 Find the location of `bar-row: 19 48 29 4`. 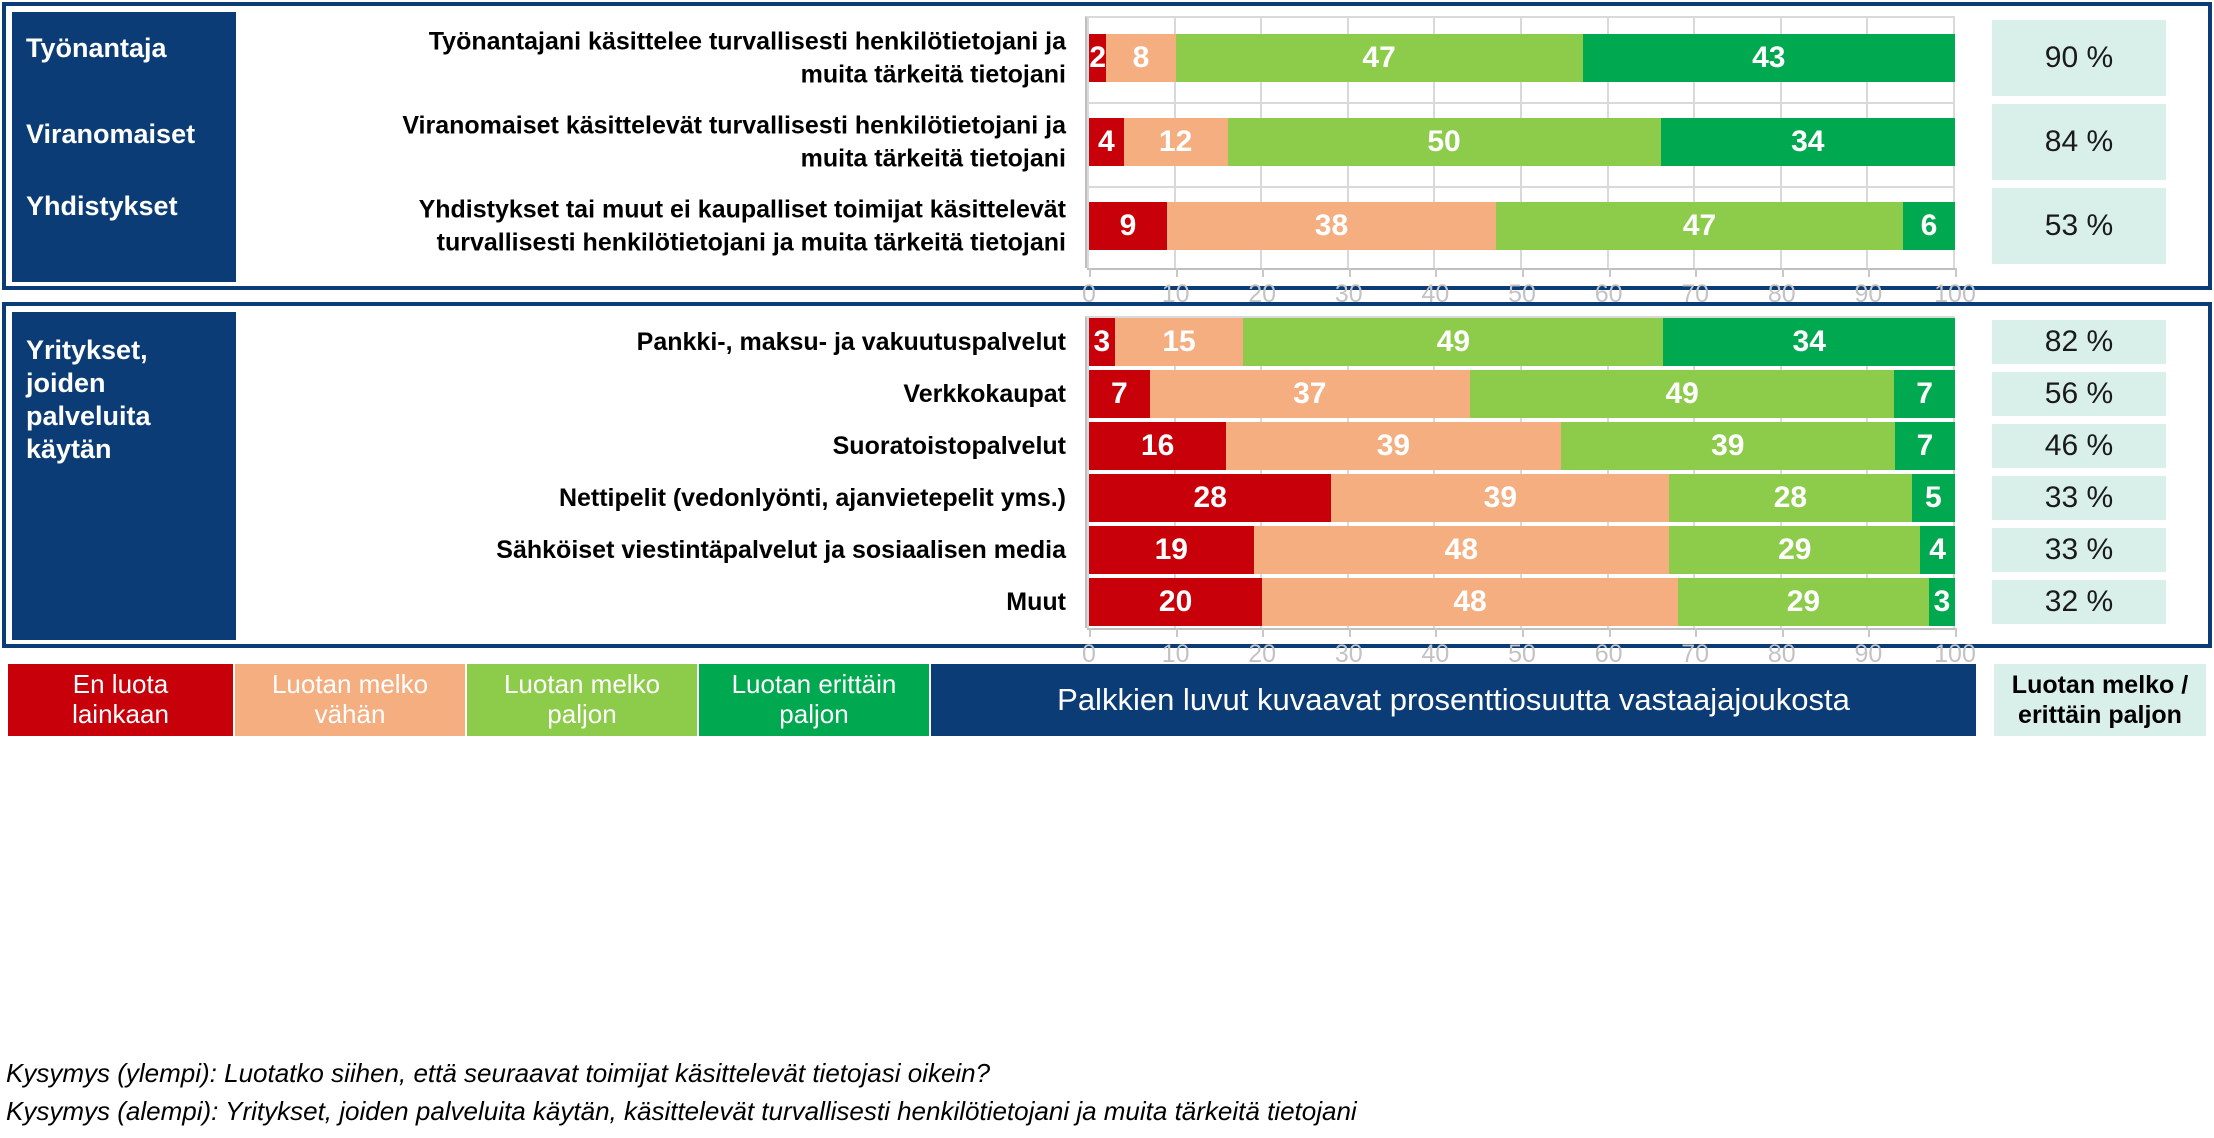

bar-row: 19 48 29 4 is located at coordinates (1522, 550).